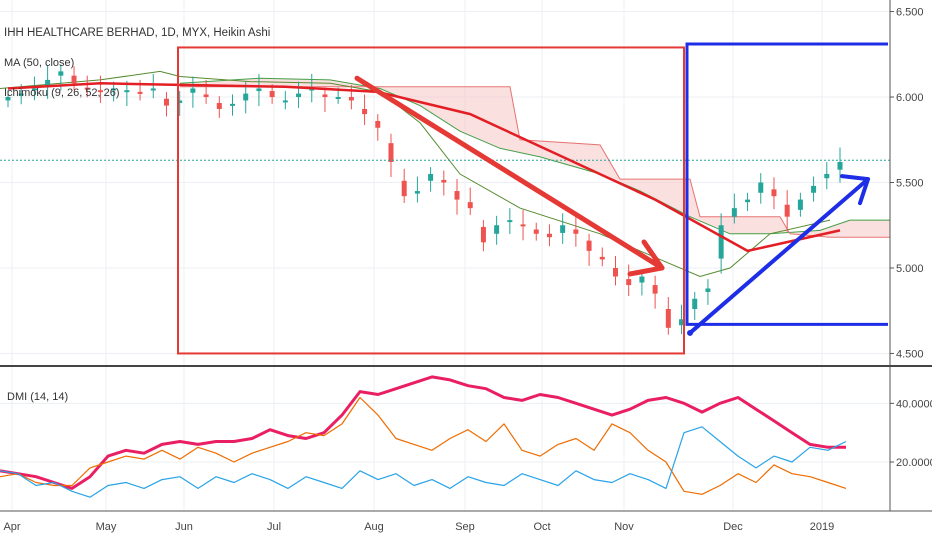  I want to click on blue-arrow-head, so click(855, 190).